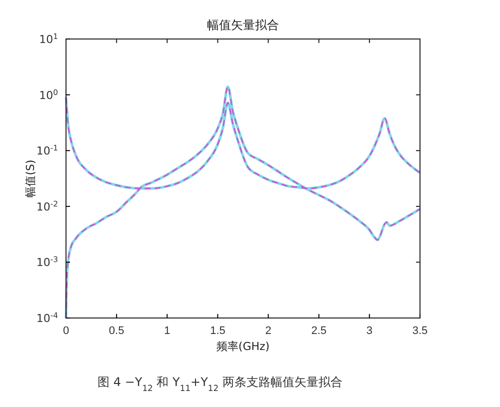 The image size is (500, 407). I want to click on chart-title: 幅值矢量拟合, so click(243, 25).